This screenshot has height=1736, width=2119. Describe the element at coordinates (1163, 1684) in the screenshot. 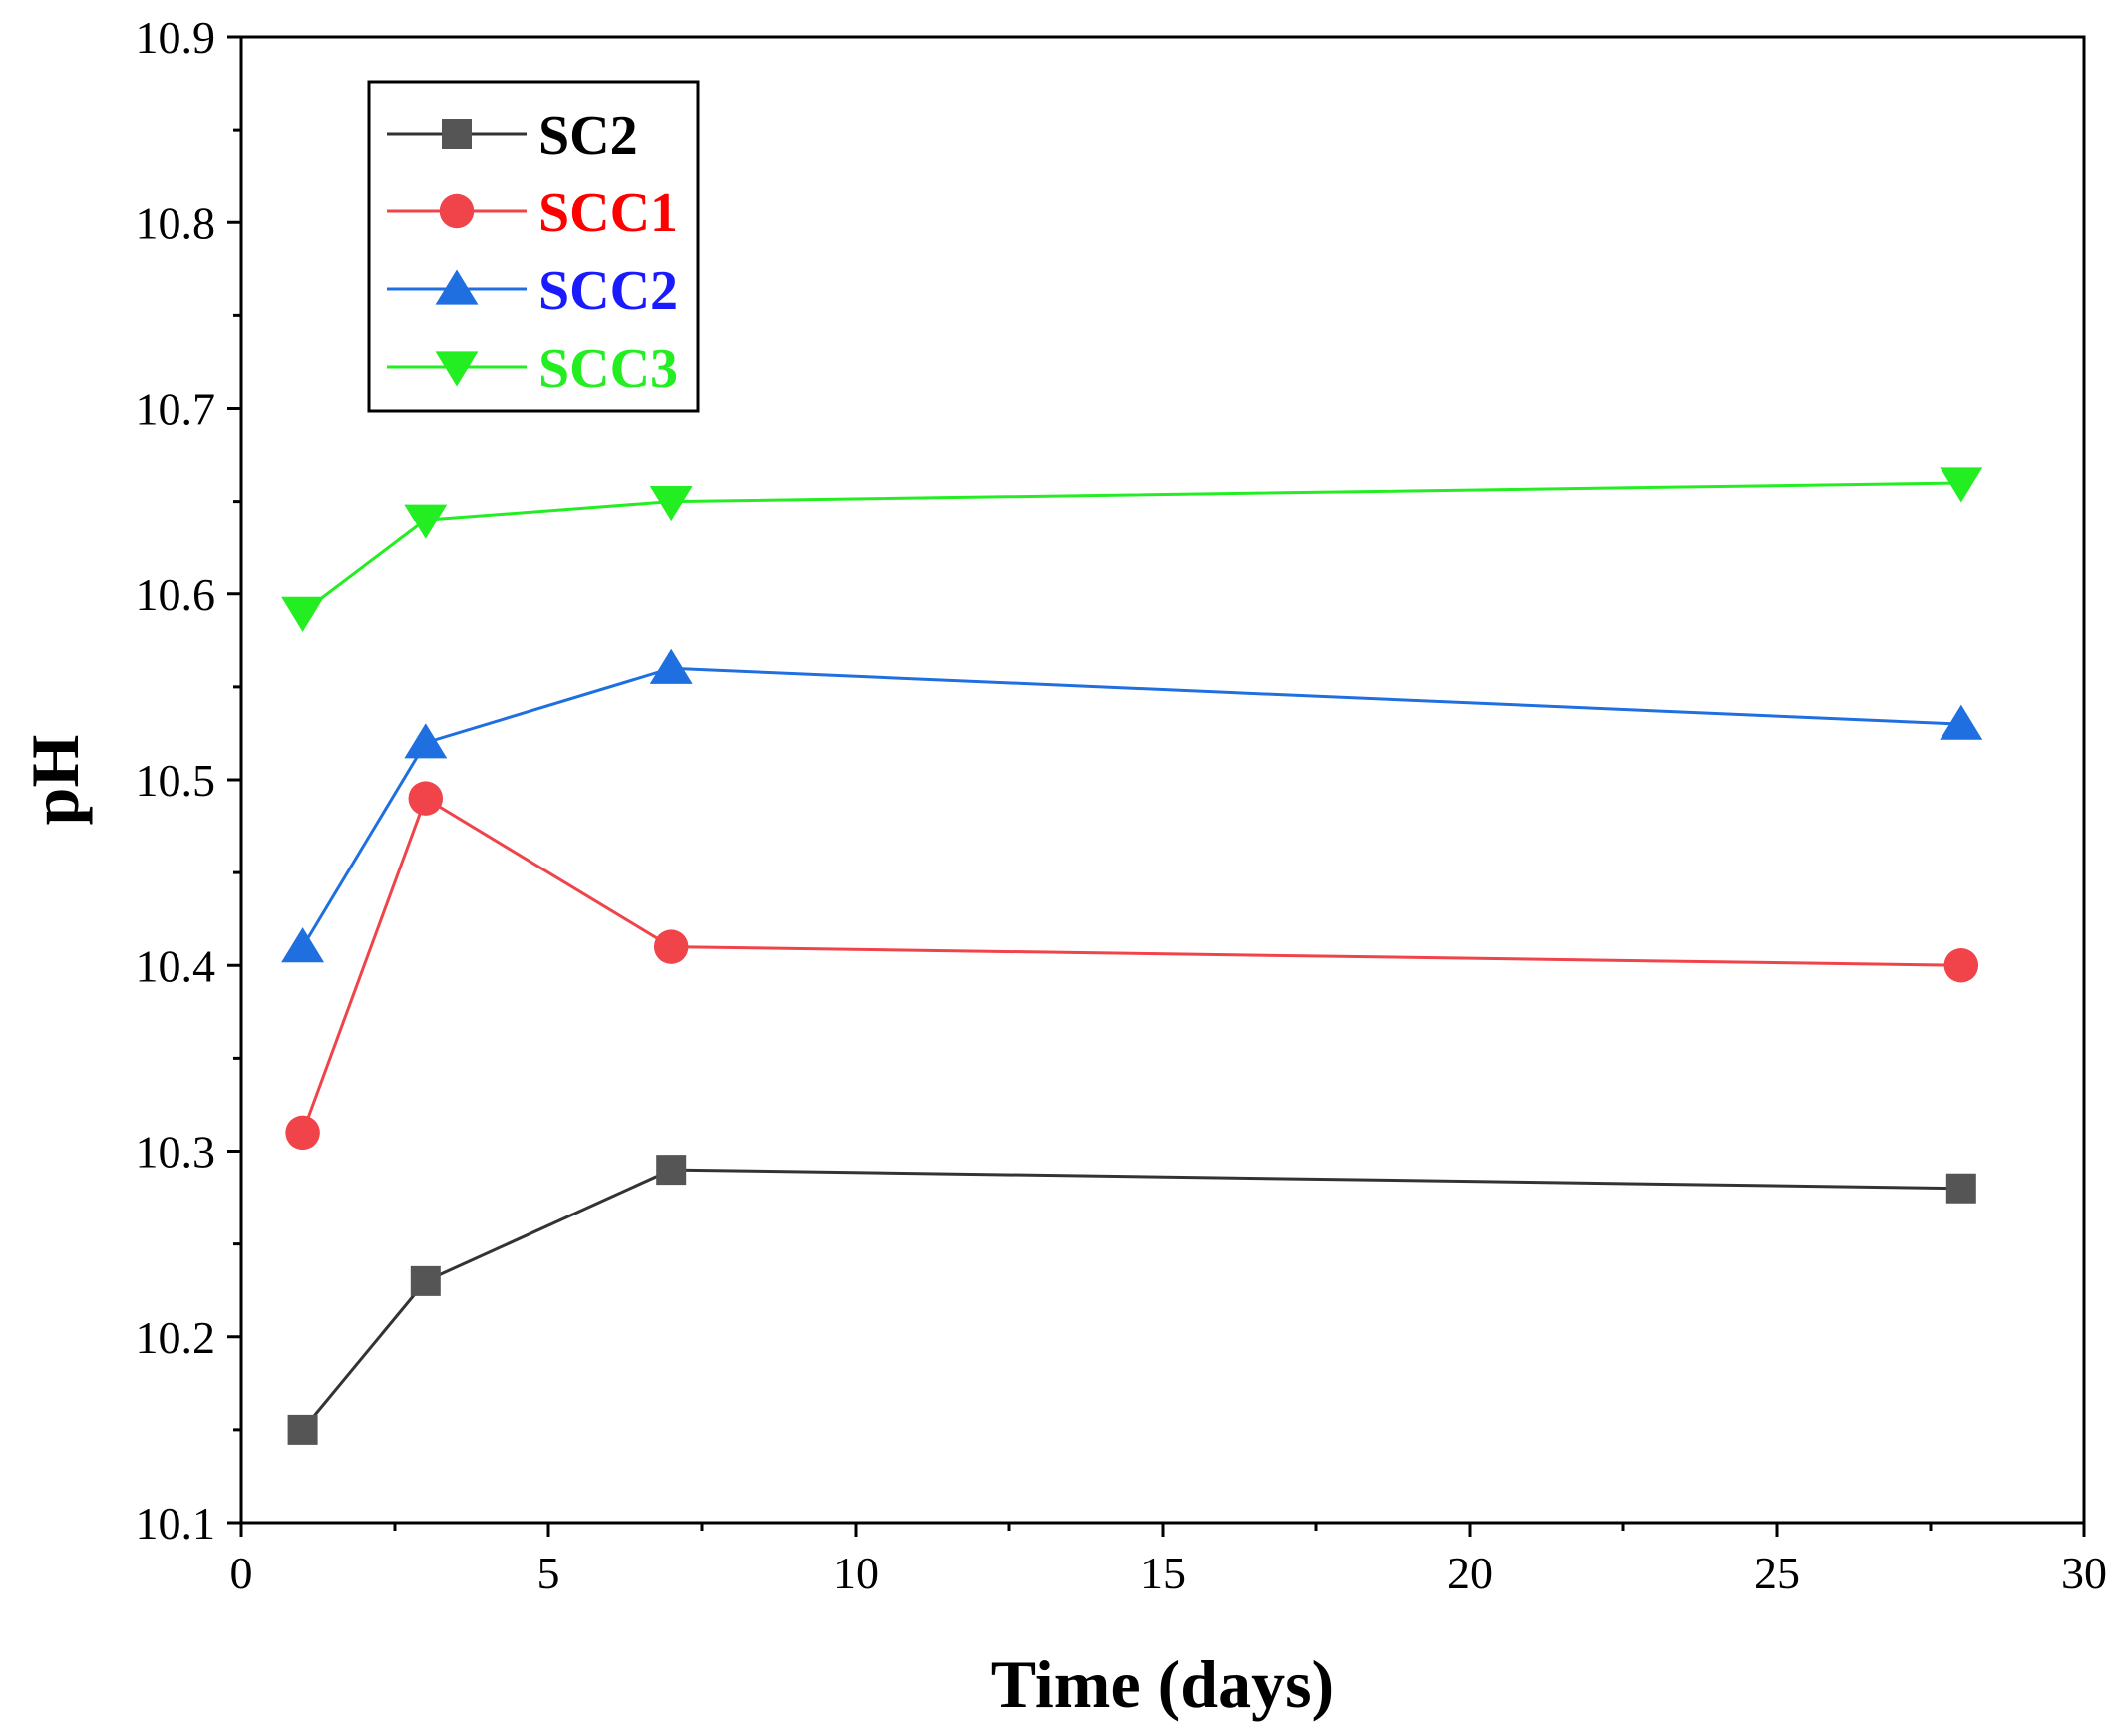

I see `x-axis-title: Time (days)` at that location.